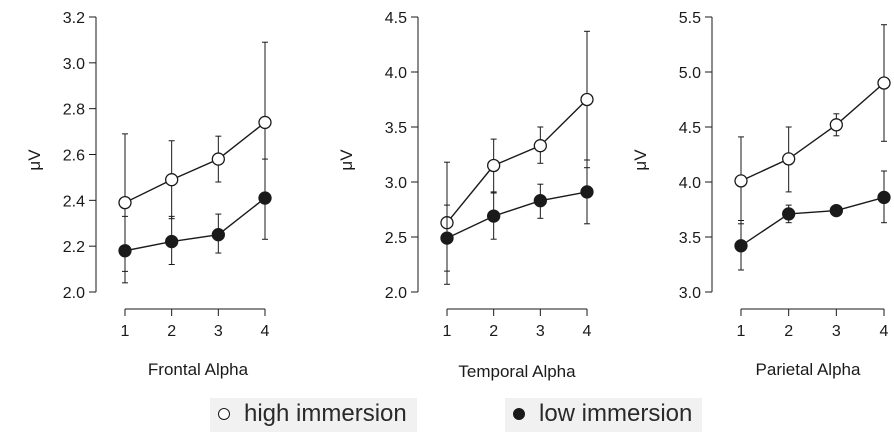  What do you see at coordinates (519, 414) in the screenshot?
I see `filled-circle-icon` at bounding box center [519, 414].